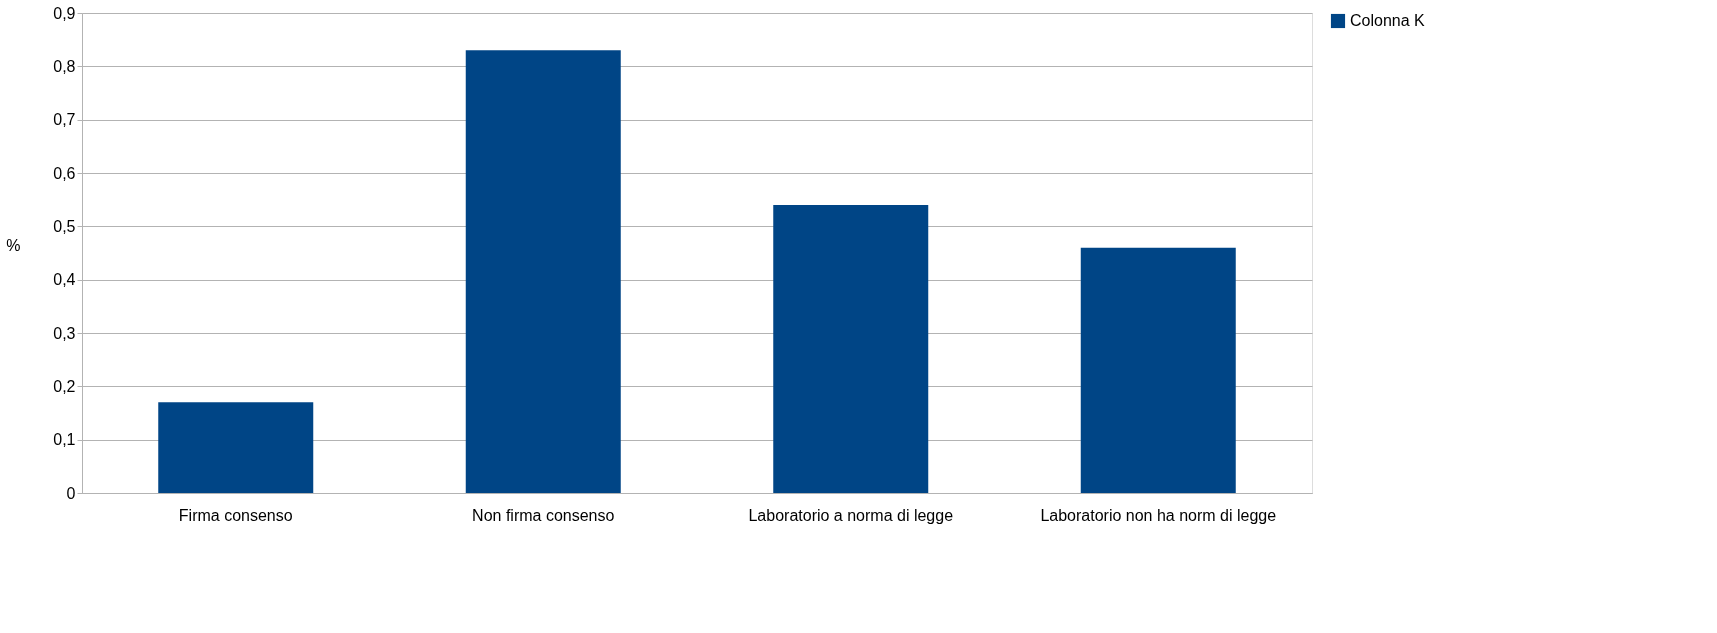  Describe the element at coordinates (13, 245) in the screenshot. I see `y-axis-title: %` at that location.